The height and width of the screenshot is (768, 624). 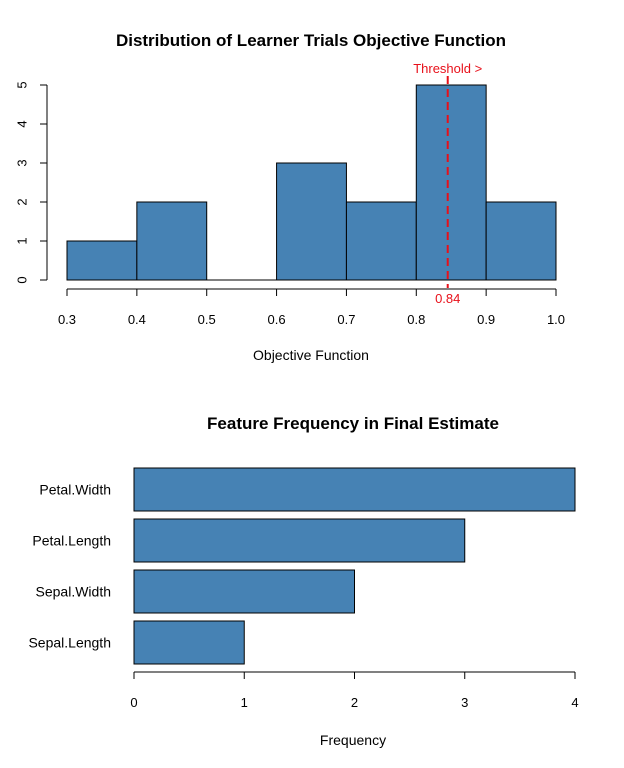 What do you see at coordinates (75, 489) in the screenshot?
I see `feature-category-label: Petal.Width` at bounding box center [75, 489].